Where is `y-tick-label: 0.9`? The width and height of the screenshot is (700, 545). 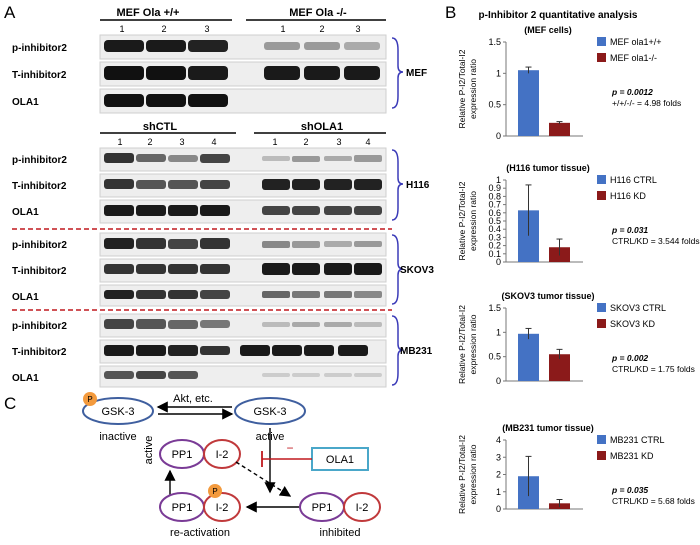 y-tick-label: 0.9 is located at coordinates (494, 188).